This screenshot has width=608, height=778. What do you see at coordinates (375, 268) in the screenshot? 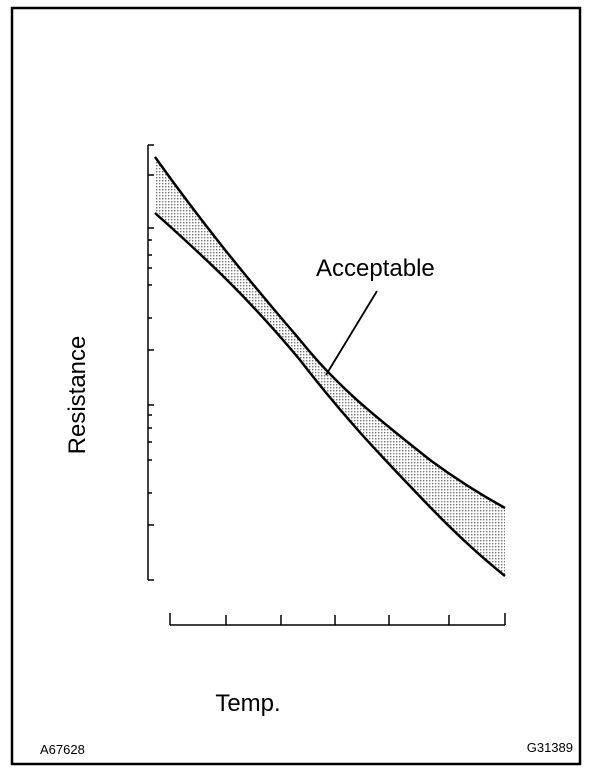
I see `band-label: Acceptable` at bounding box center [375, 268].